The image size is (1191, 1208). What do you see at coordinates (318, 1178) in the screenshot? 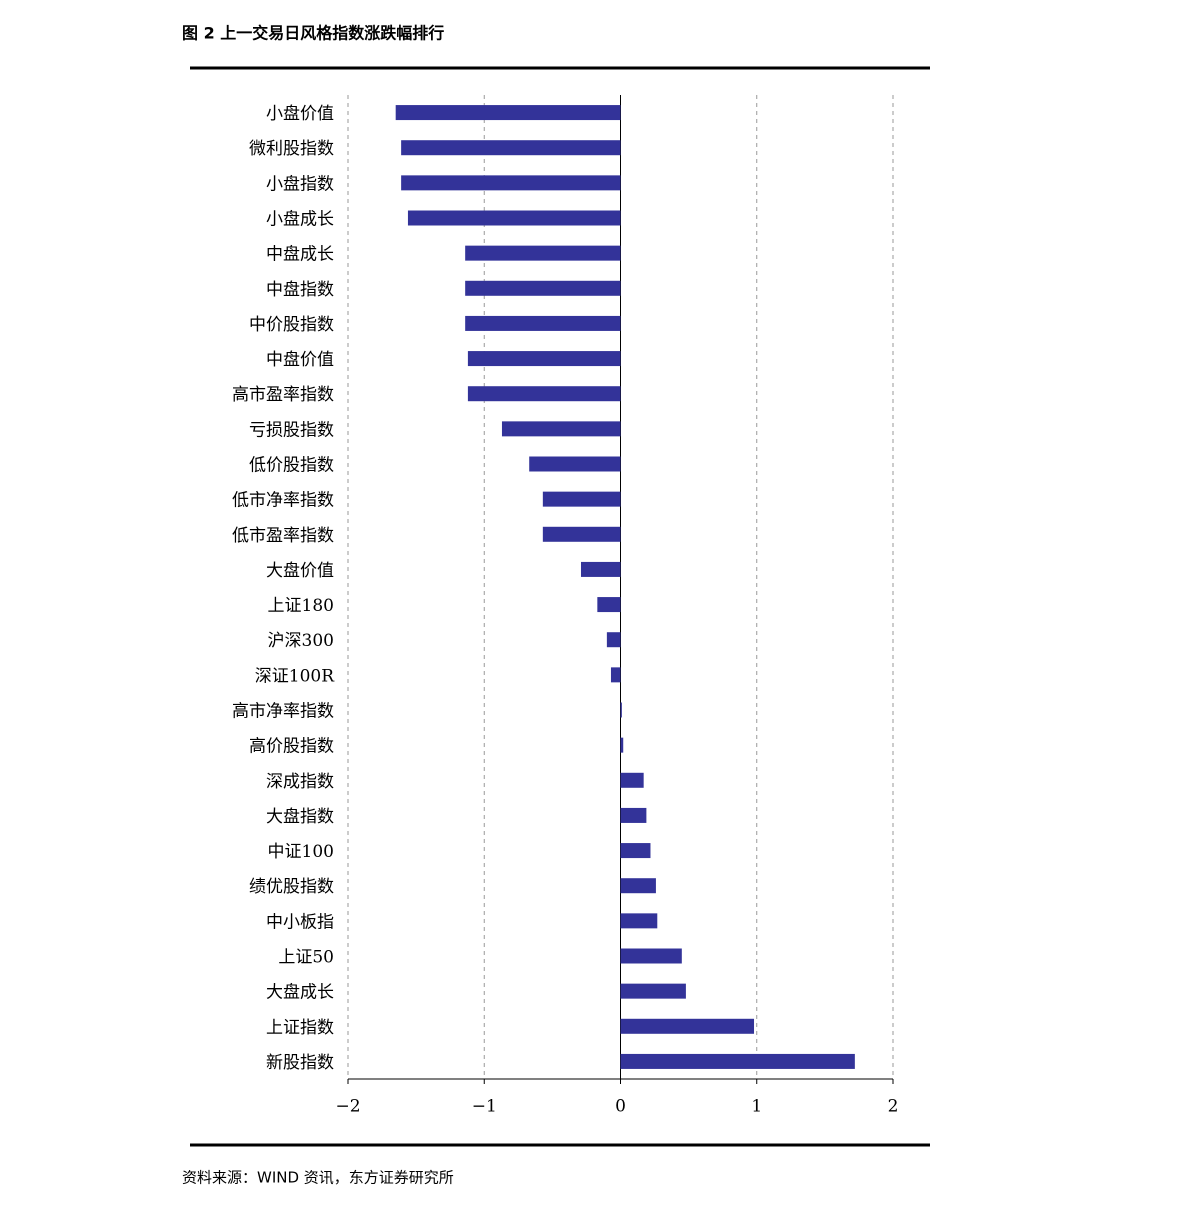
I see `source-note: 资料来源：WIND 资讯，东方证券研究所` at bounding box center [318, 1178].